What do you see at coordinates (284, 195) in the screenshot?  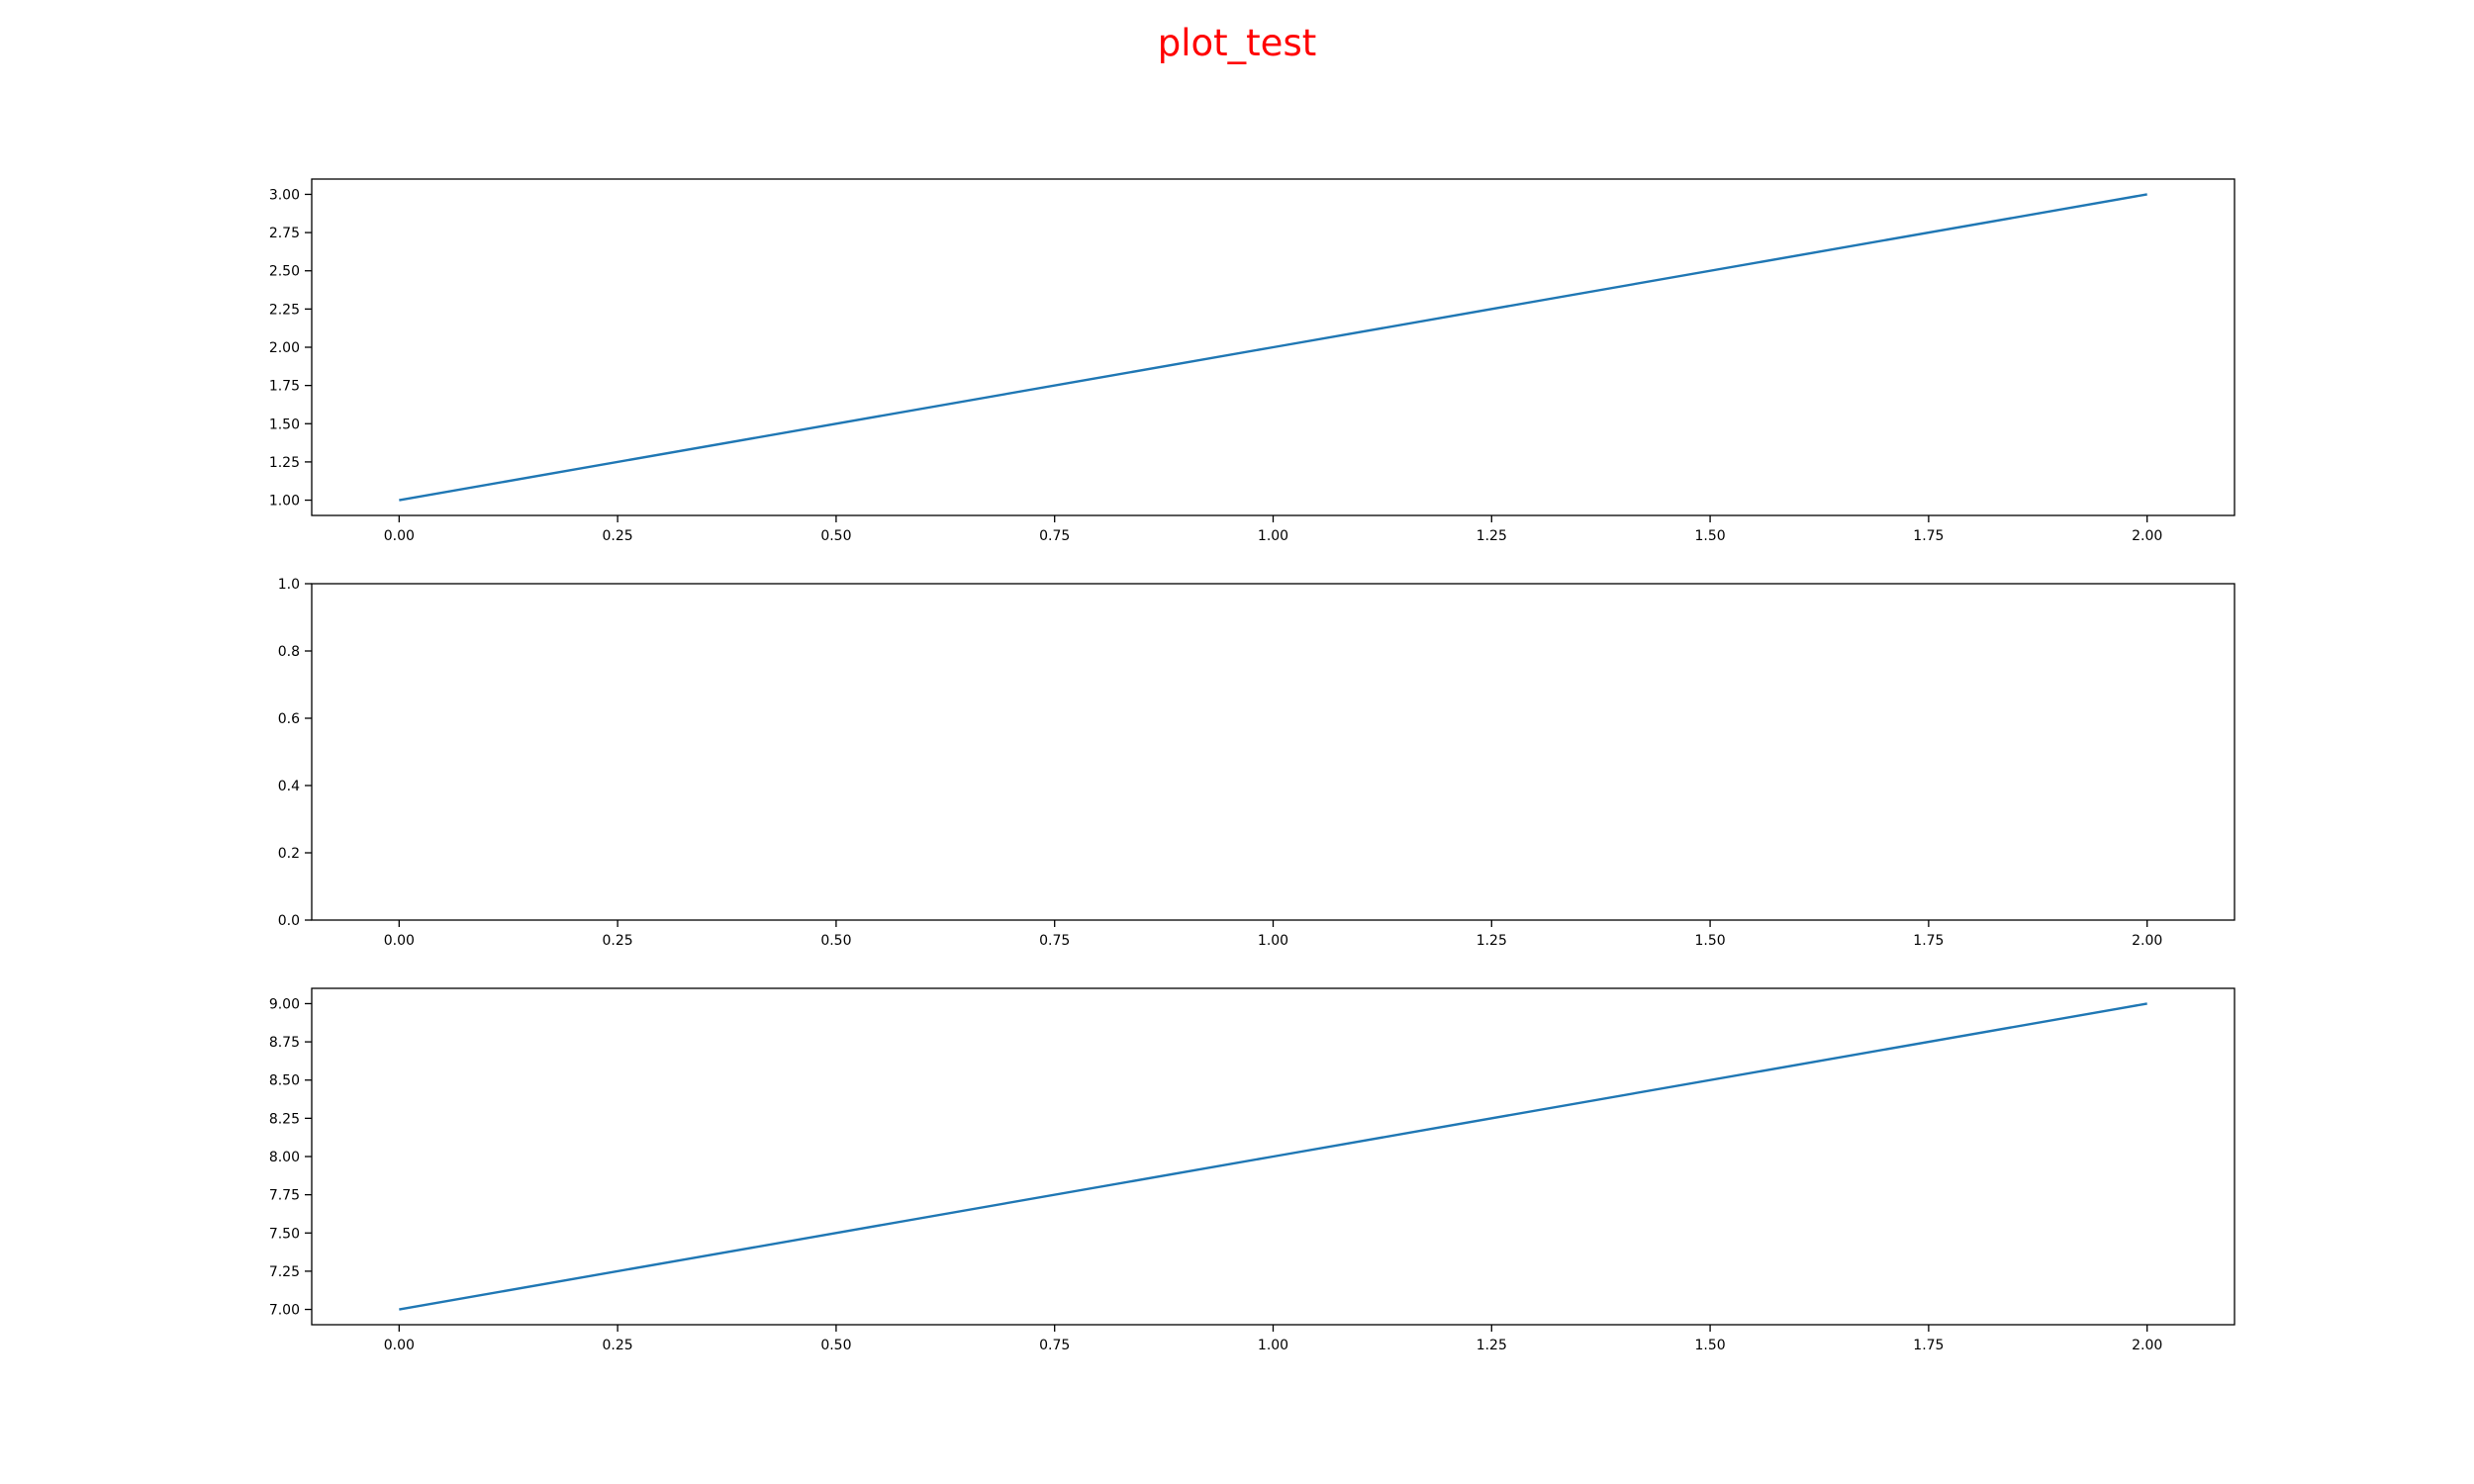 I see `y-tick-label: 3.00` at bounding box center [284, 195].